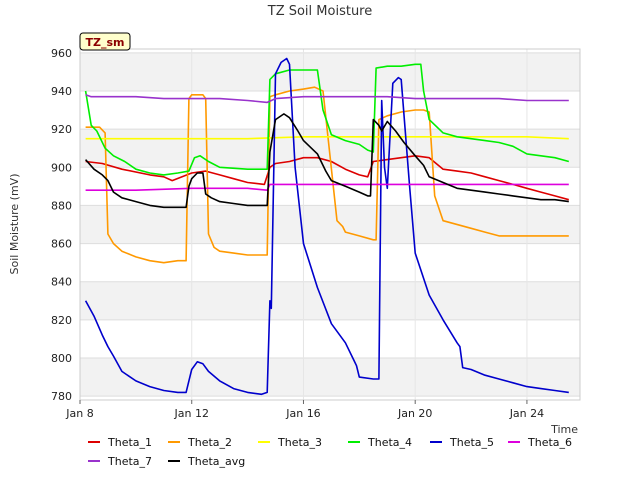 The image size is (640, 480). What do you see at coordinates (129, 442) in the screenshot?
I see `legend-label: Theta_1` at bounding box center [129, 442].